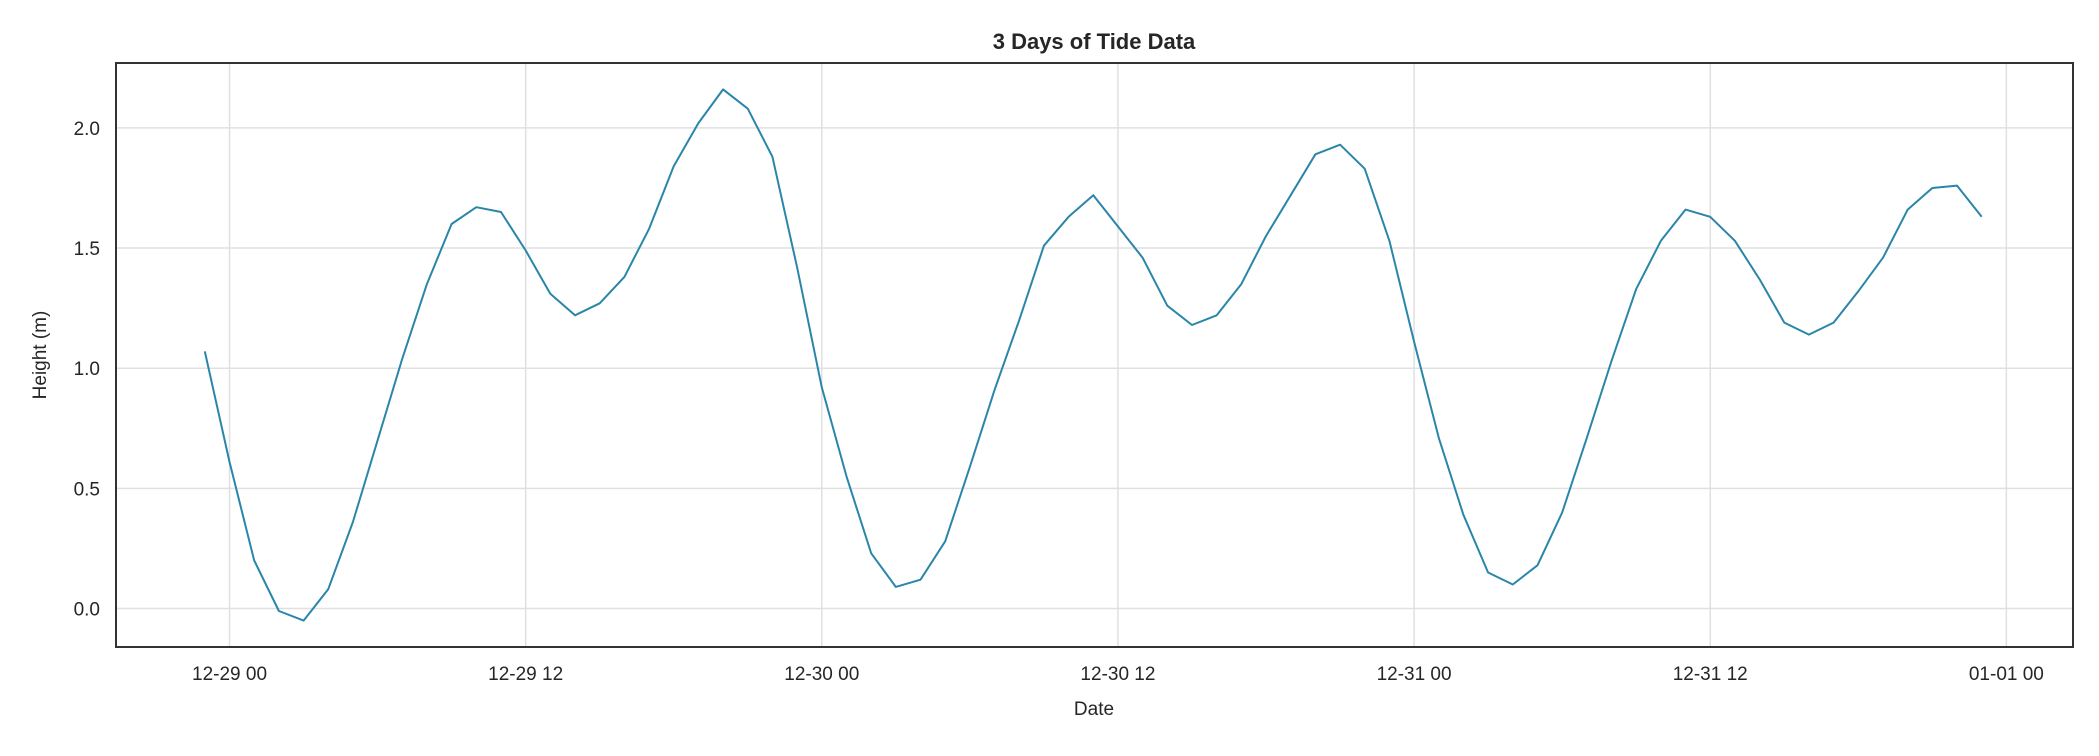 This screenshot has width=2099, height=756. What do you see at coordinates (1710, 674) in the screenshot?
I see `x-tick-label: 12-31 12` at bounding box center [1710, 674].